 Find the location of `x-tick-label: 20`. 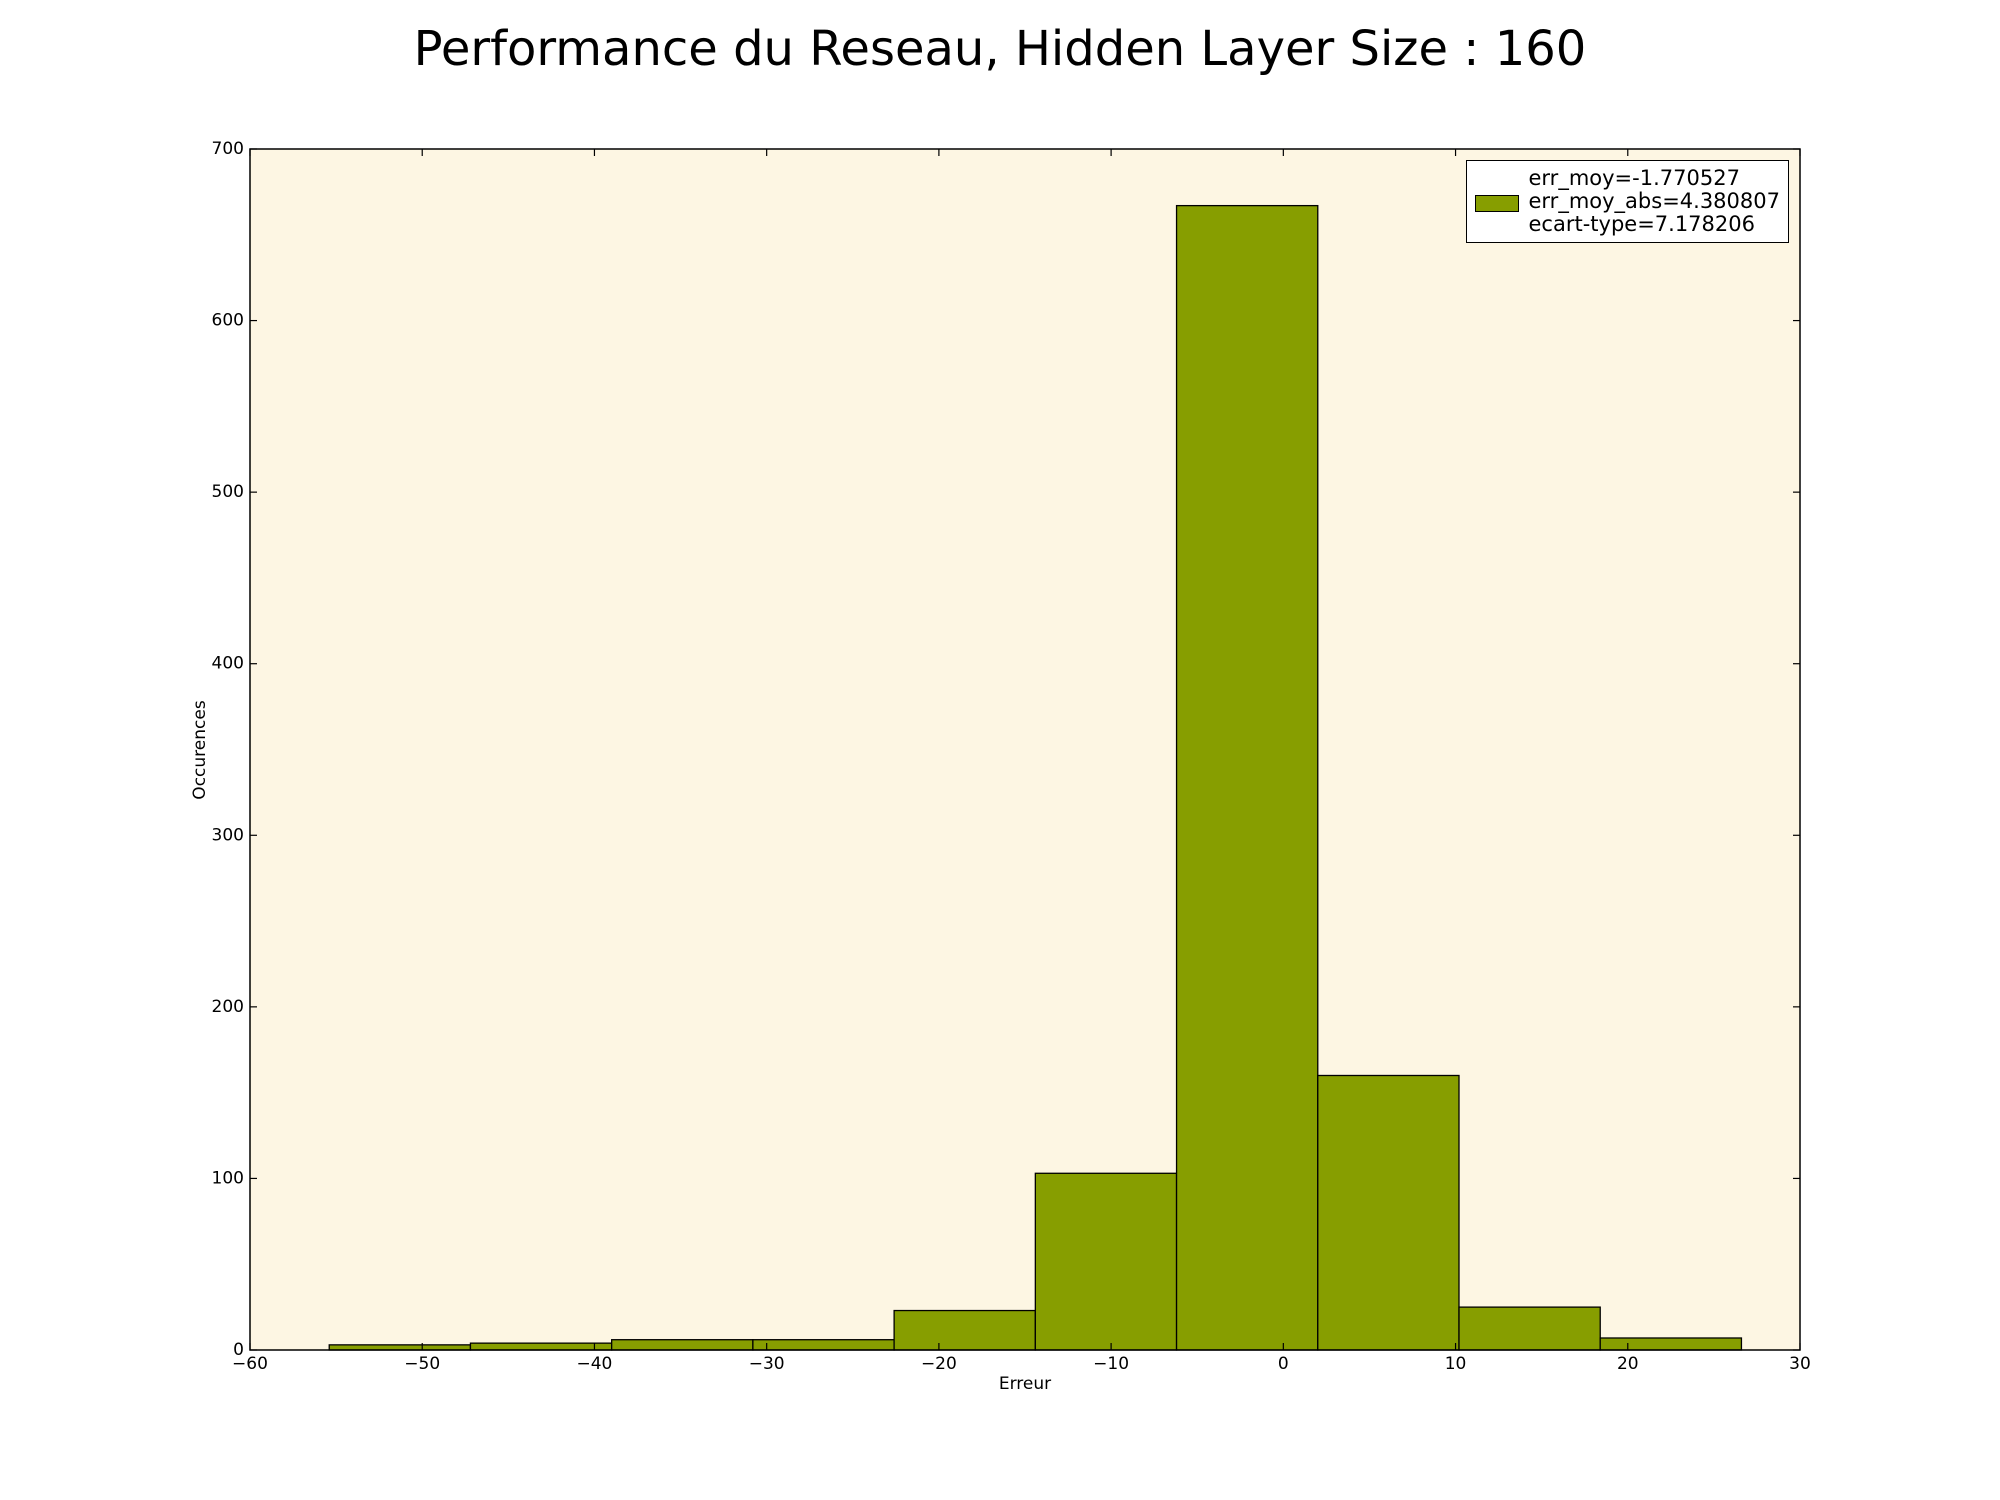

x-tick-label: 20 is located at coordinates (1628, 1364).